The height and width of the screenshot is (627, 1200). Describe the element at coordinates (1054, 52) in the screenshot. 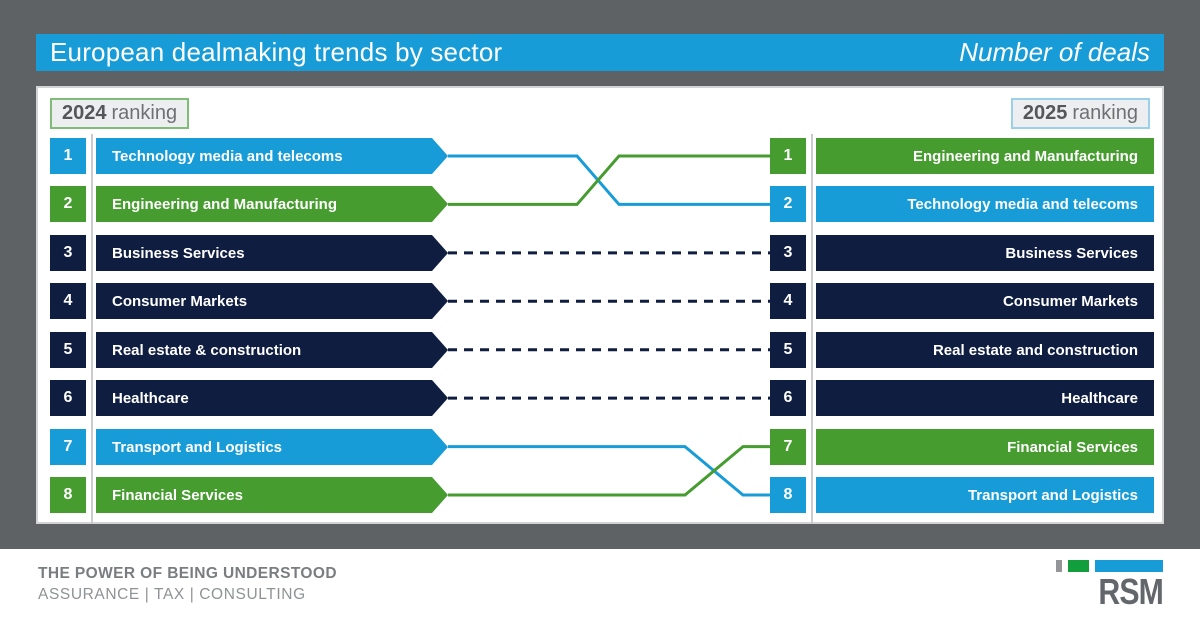

I see `header-subtitle: Number of deals` at that location.